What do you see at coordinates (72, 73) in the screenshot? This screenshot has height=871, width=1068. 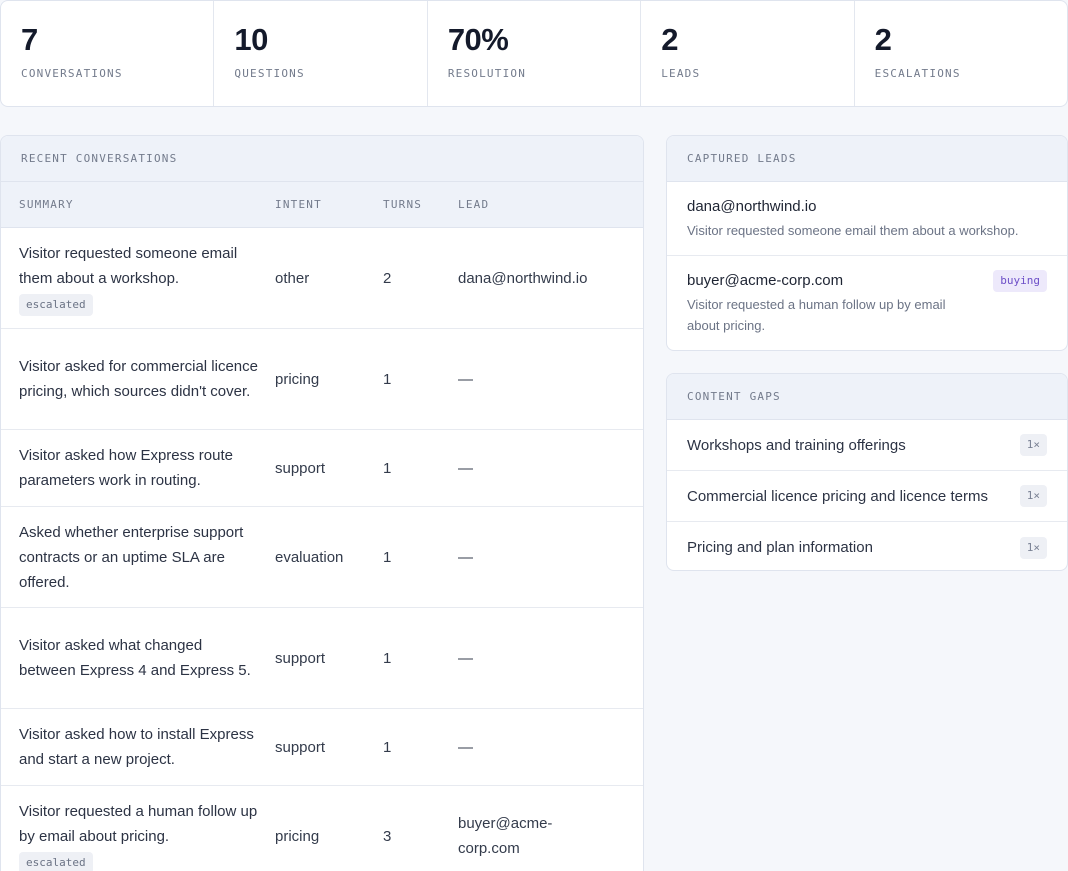 I see `stat-label: CONVERSATIONS` at bounding box center [72, 73].